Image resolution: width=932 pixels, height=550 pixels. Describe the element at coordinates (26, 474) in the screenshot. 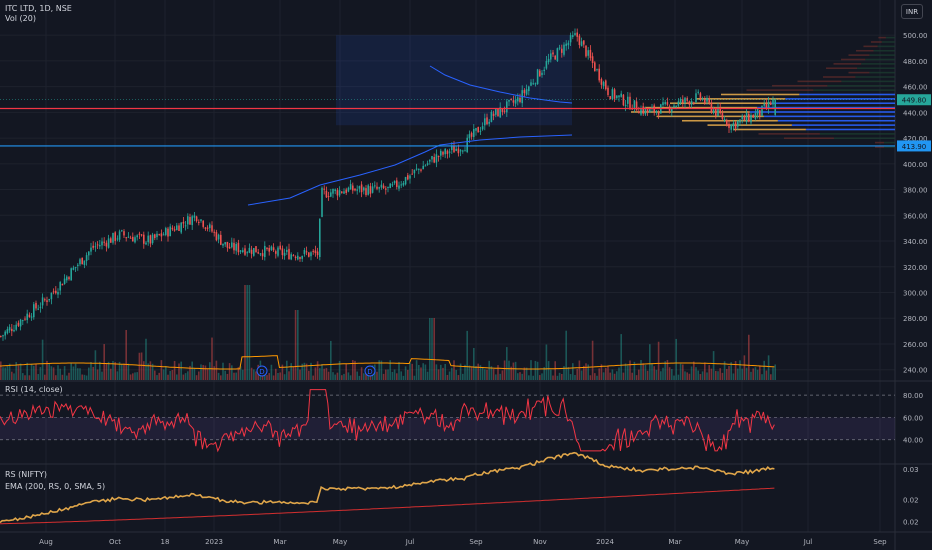

I see `rs-label: RS (NIFTY)` at that location.